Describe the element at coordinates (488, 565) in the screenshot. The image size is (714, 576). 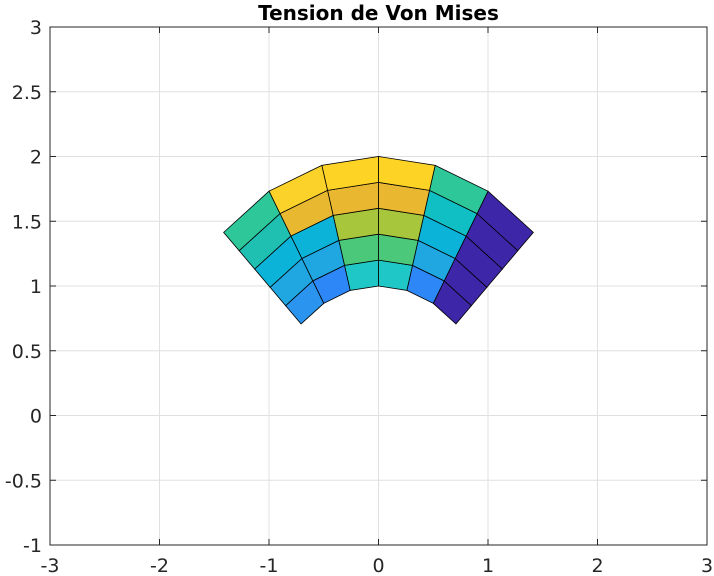
I see `x-tick-label: 1` at that location.